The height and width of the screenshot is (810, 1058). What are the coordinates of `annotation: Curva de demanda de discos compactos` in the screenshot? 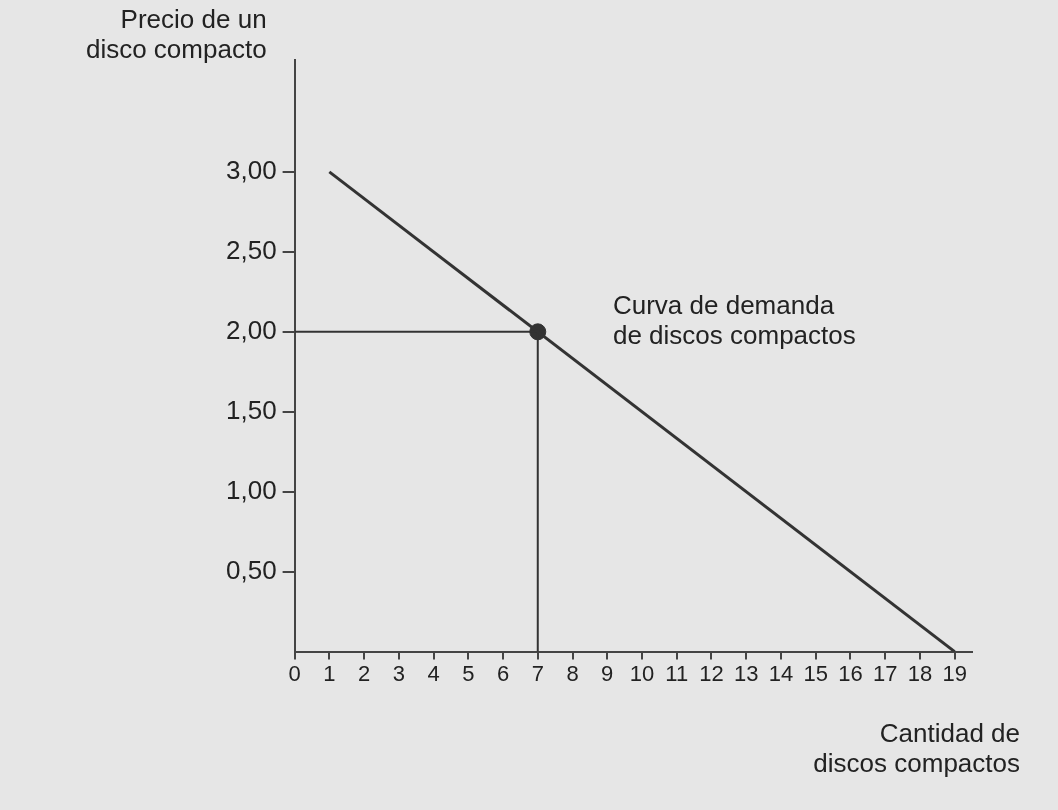 It's located at (734, 320).